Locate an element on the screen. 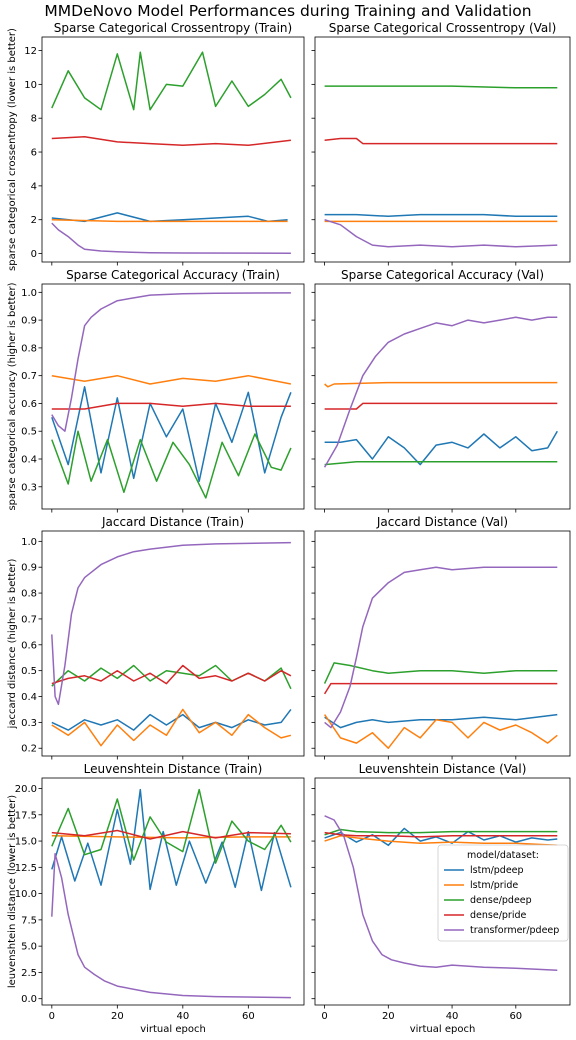 This screenshot has width=576, height=1040. legend-entry-label: transformer/pdeep is located at coordinates (514, 930).